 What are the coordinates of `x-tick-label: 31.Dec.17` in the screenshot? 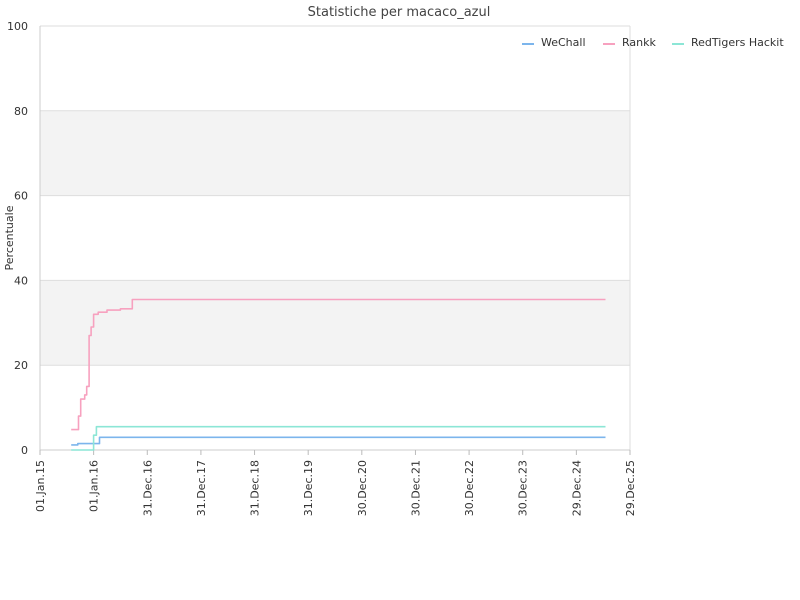 It's located at (201, 488).